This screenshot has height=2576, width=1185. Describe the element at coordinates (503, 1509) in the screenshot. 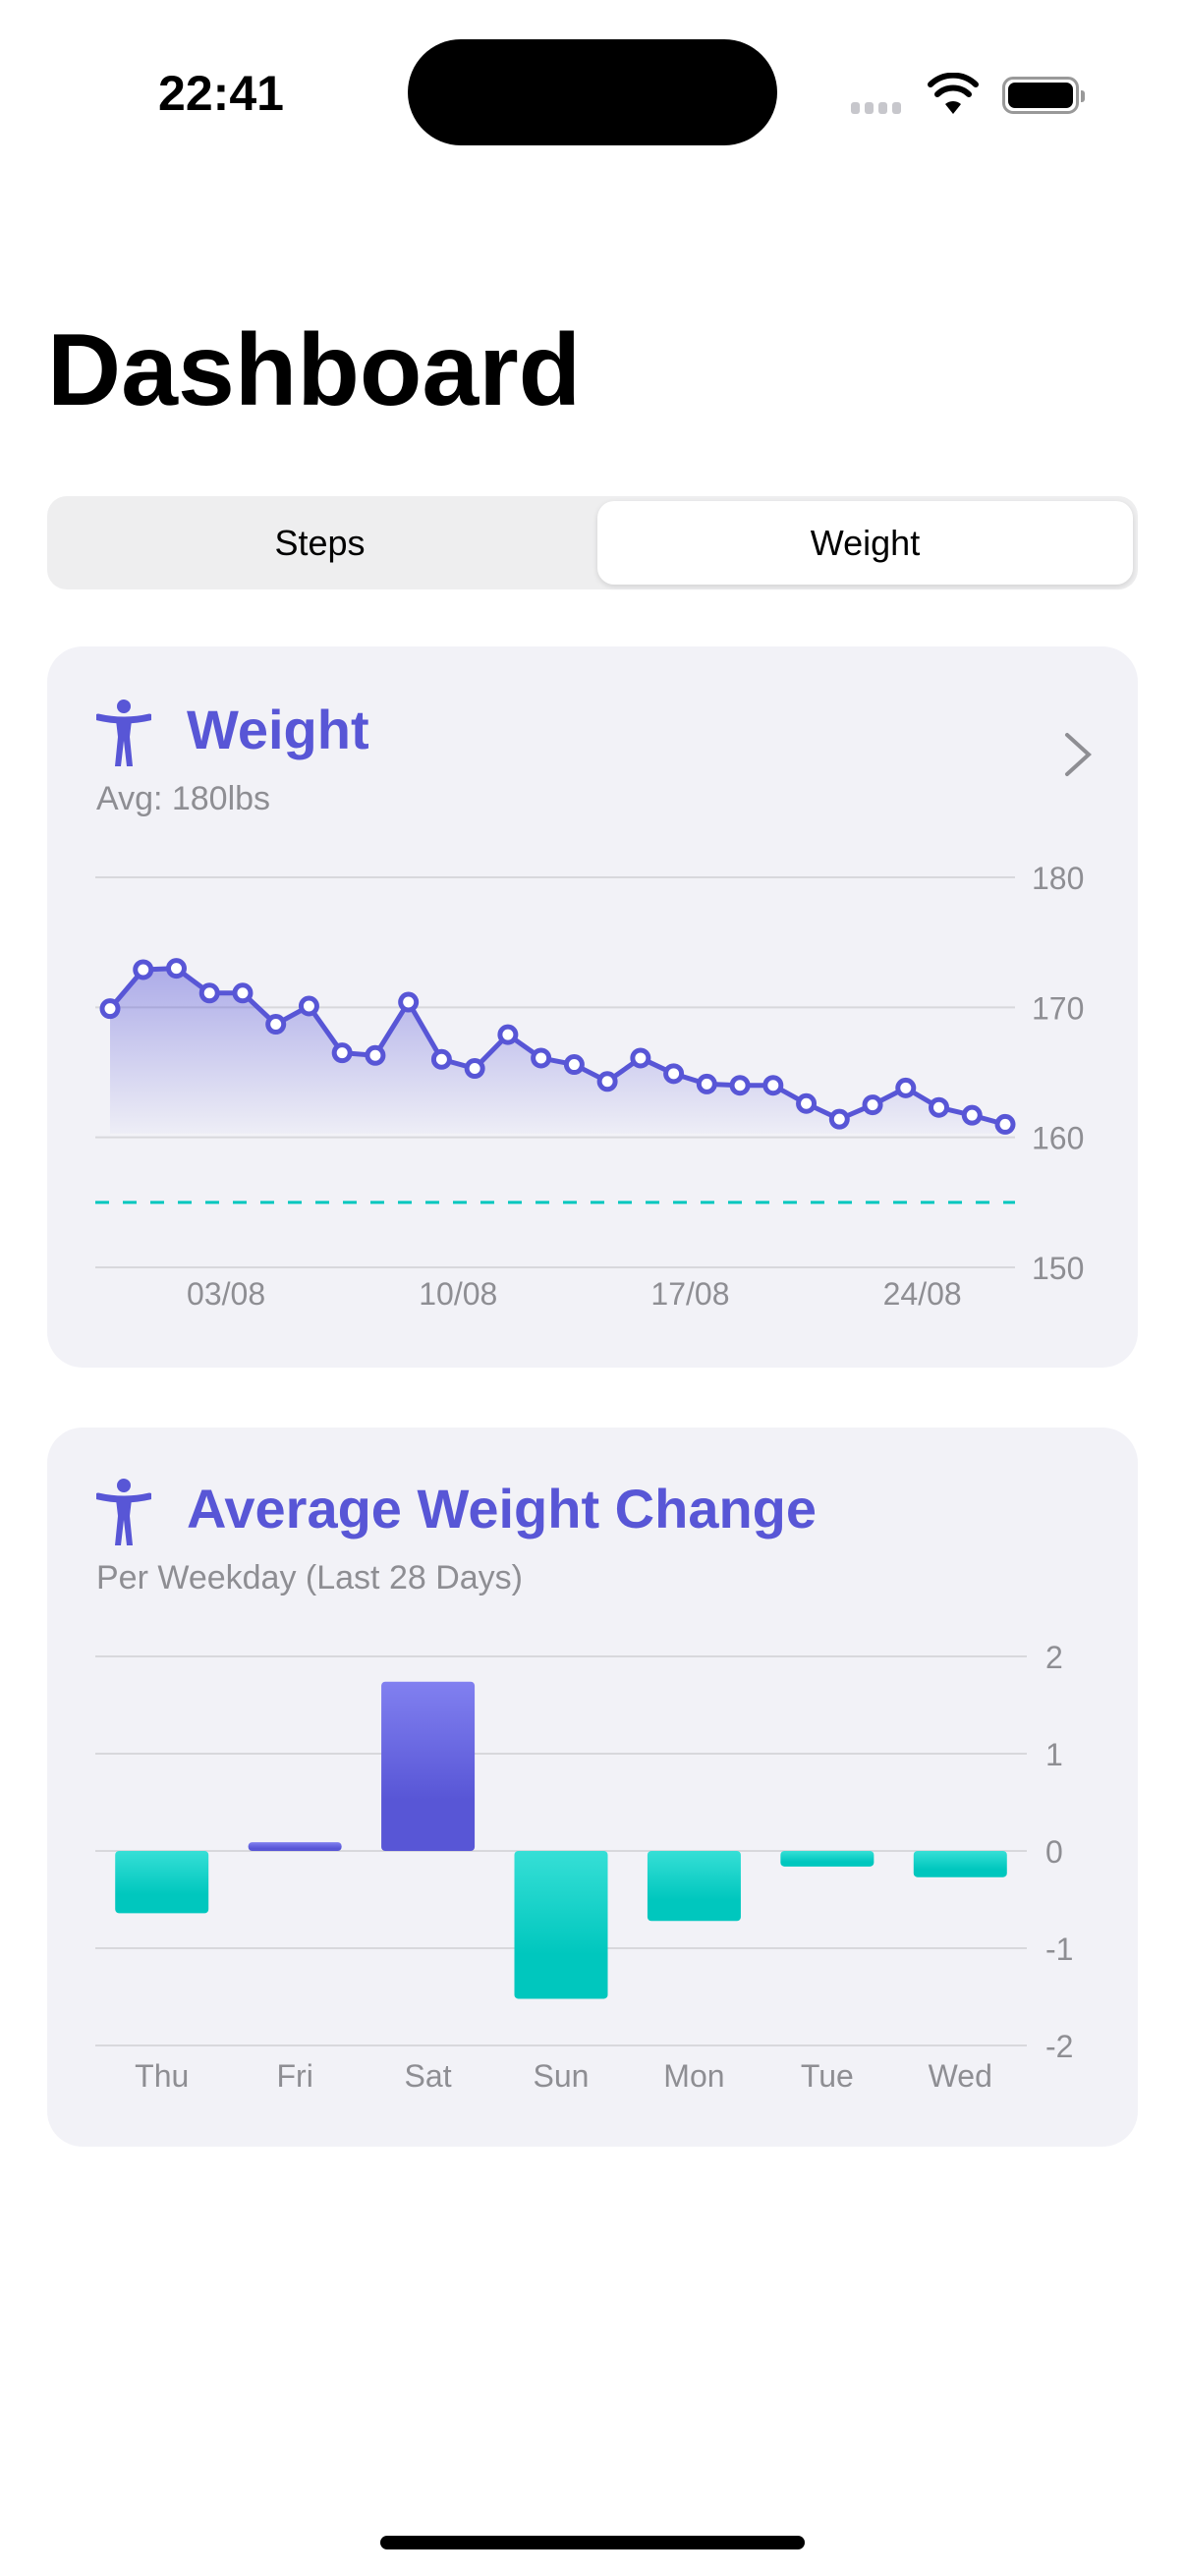

I see `weight-change-card-title: Average Weight Change` at that location.